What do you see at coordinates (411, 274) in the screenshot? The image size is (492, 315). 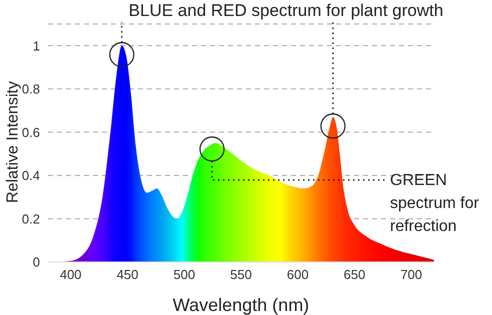 I see `x-tick-label: 700` at bounding box center [411, 274].